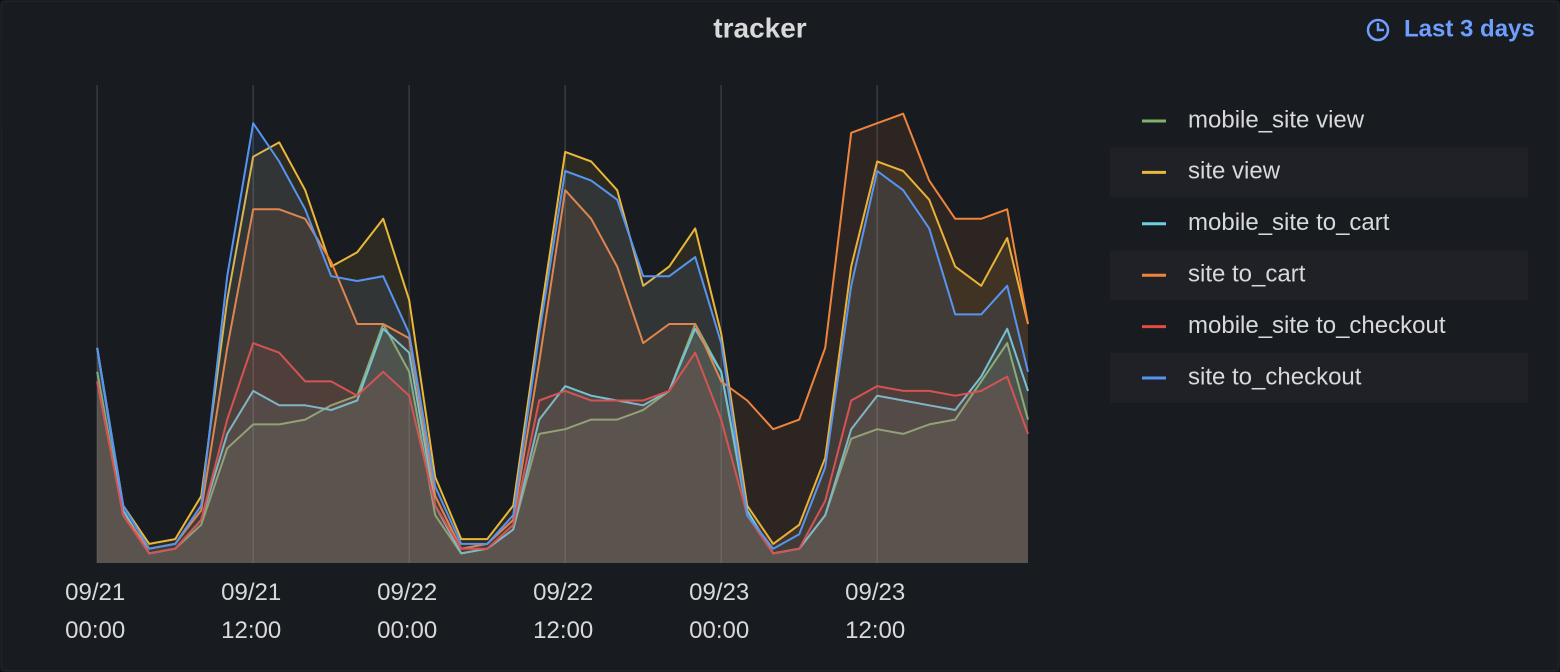  I want to click on legend-label: site view, so click(1234, 171).